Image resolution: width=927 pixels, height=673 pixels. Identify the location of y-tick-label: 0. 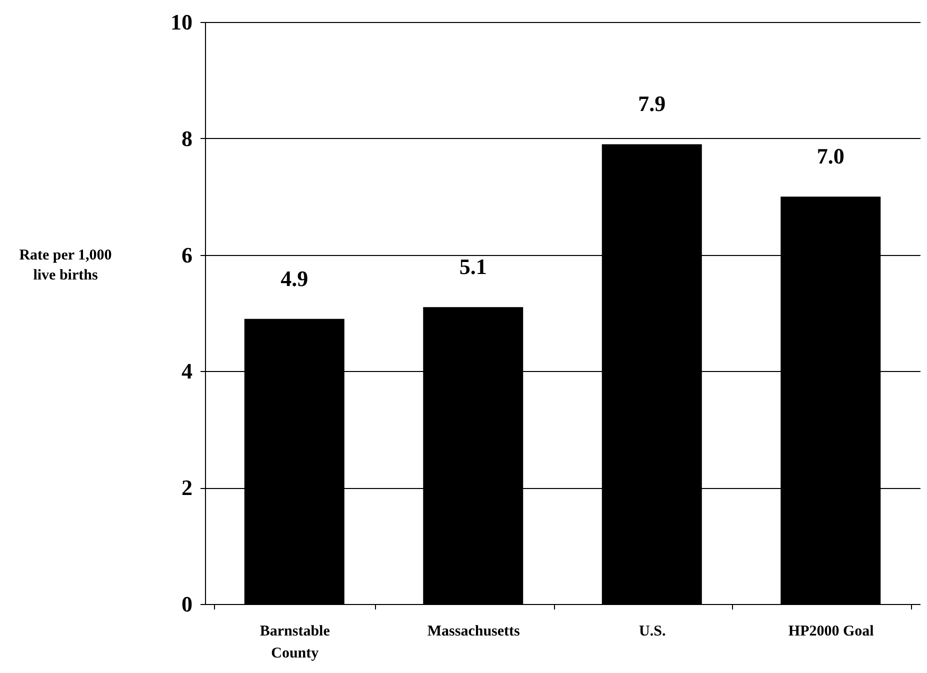
(187, 604).